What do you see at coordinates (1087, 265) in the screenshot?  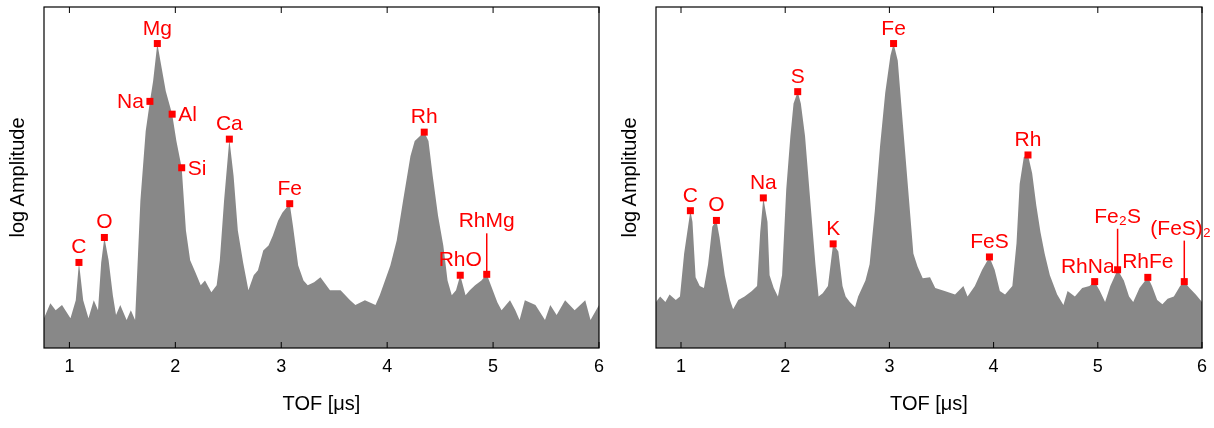 I see `annotation: RhNa` at bounding box center [1087, 265].